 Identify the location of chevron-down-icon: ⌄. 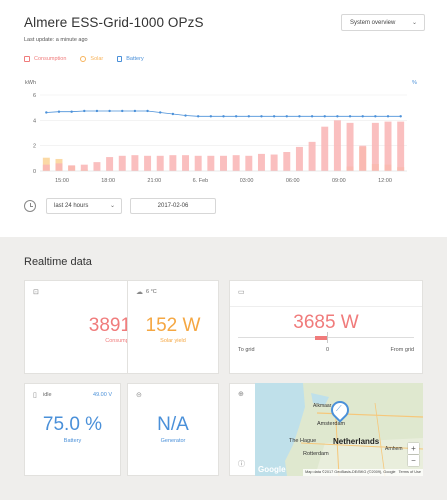
(414, 23).